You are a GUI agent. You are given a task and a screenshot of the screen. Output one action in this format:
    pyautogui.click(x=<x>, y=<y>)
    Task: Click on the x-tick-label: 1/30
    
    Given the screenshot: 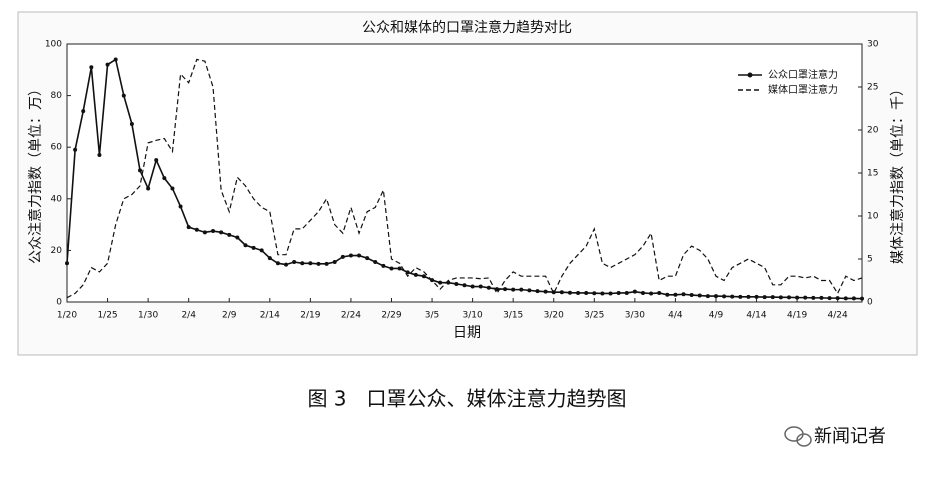 What is the action you would take?
    pyautogui.click(x=148, y=316)
    